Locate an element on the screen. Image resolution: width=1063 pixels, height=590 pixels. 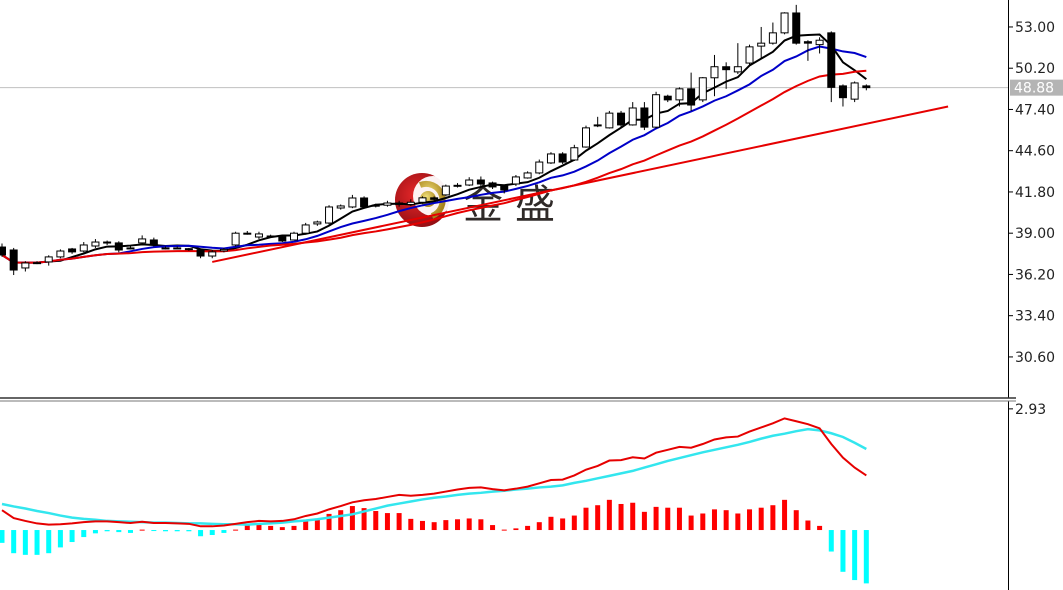
price-tick-label: 50.20 is located at coordinates (1035, 69).